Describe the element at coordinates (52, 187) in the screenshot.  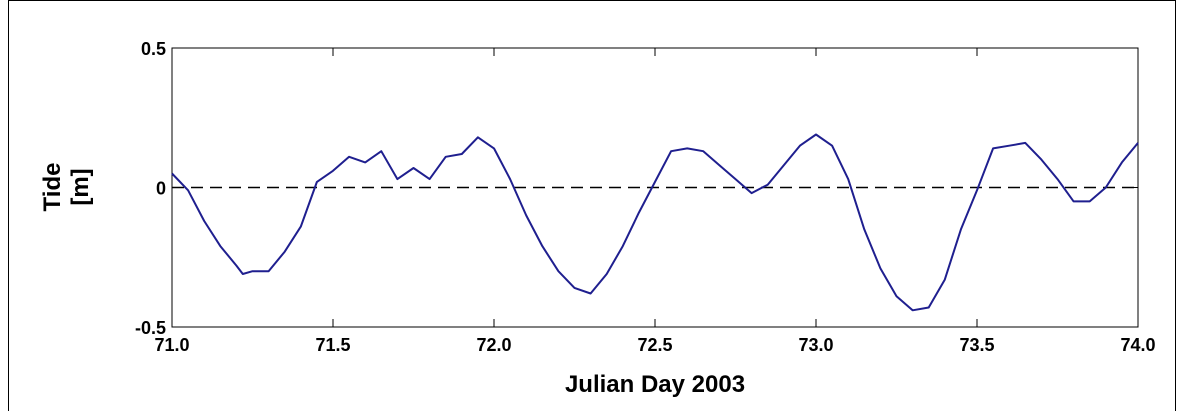
I see `y-axis-label-line: Tide` at that location.